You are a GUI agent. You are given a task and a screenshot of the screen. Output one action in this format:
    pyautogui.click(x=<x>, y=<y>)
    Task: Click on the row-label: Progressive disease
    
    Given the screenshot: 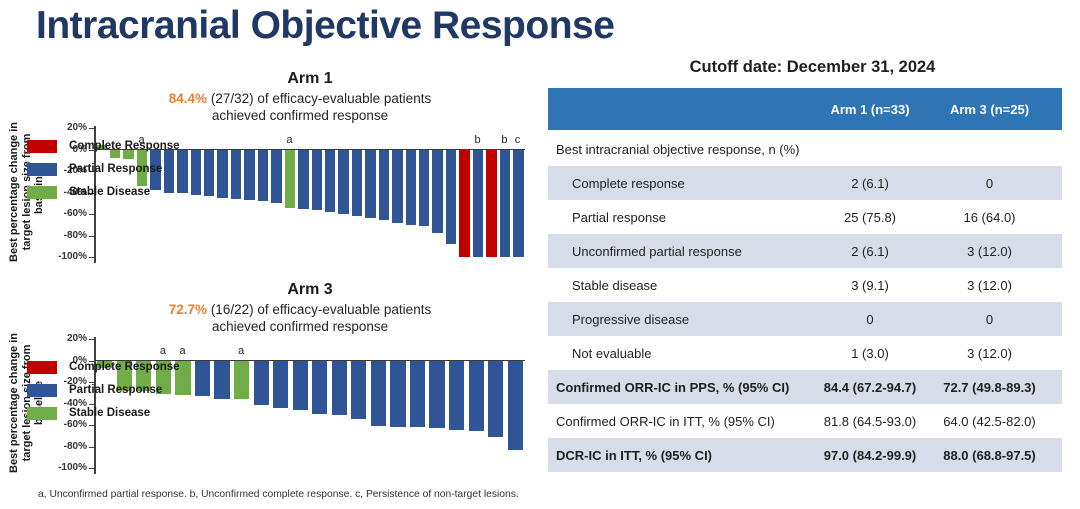 What is the action you would take?
    pyautogui.click(x=631, y=319)
    